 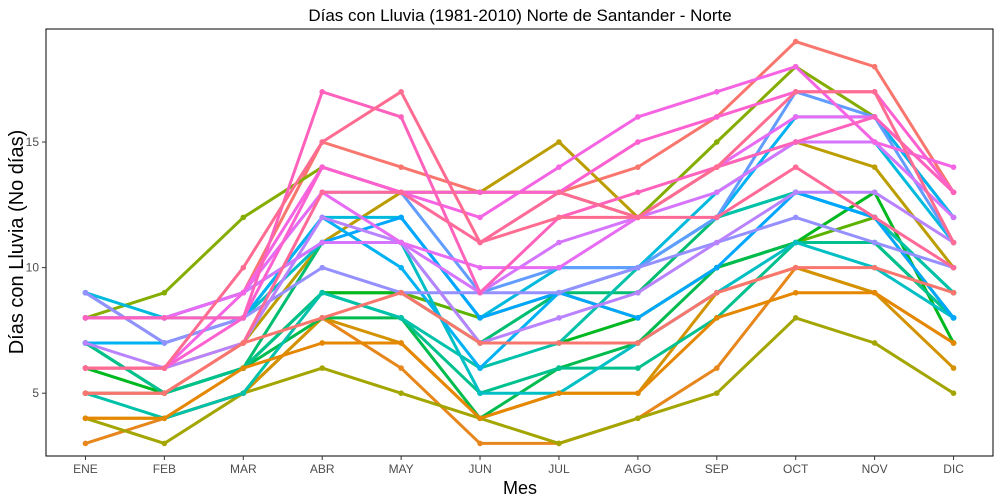 What do you see at coordinates (638, 469) in the screenshot?
I see `x-tick-label: AGO` at bounding box center [638, 469].